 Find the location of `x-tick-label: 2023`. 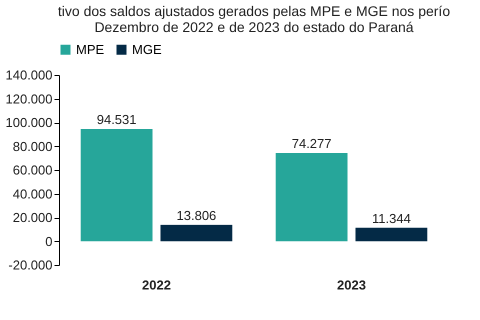

x-tick-label: 2023 is located at coordinates (351, 285).